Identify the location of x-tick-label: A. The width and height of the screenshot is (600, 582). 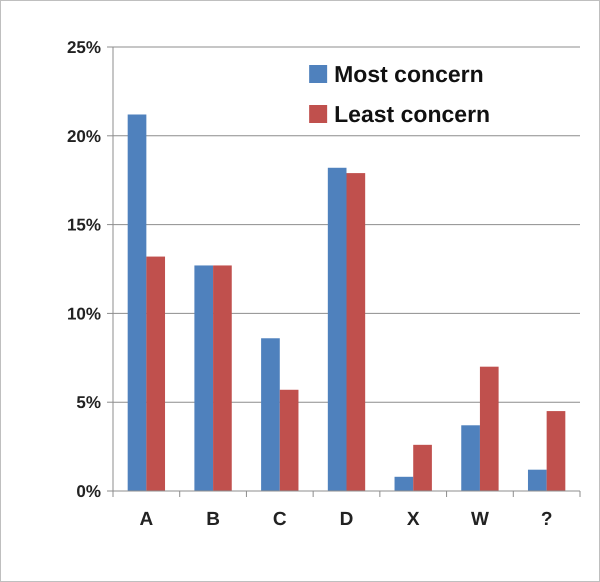
(146, 519).